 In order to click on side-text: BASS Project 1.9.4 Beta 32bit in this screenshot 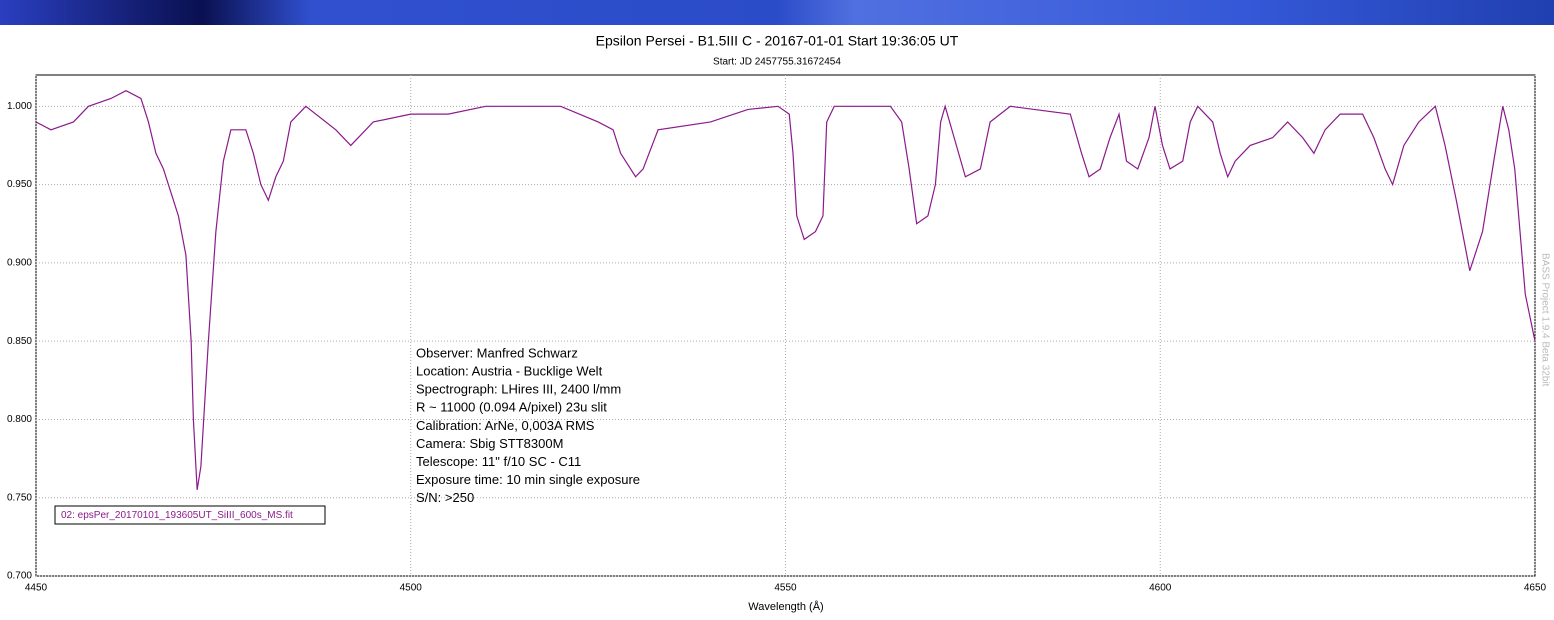, I will do `click(1544, 320)`.